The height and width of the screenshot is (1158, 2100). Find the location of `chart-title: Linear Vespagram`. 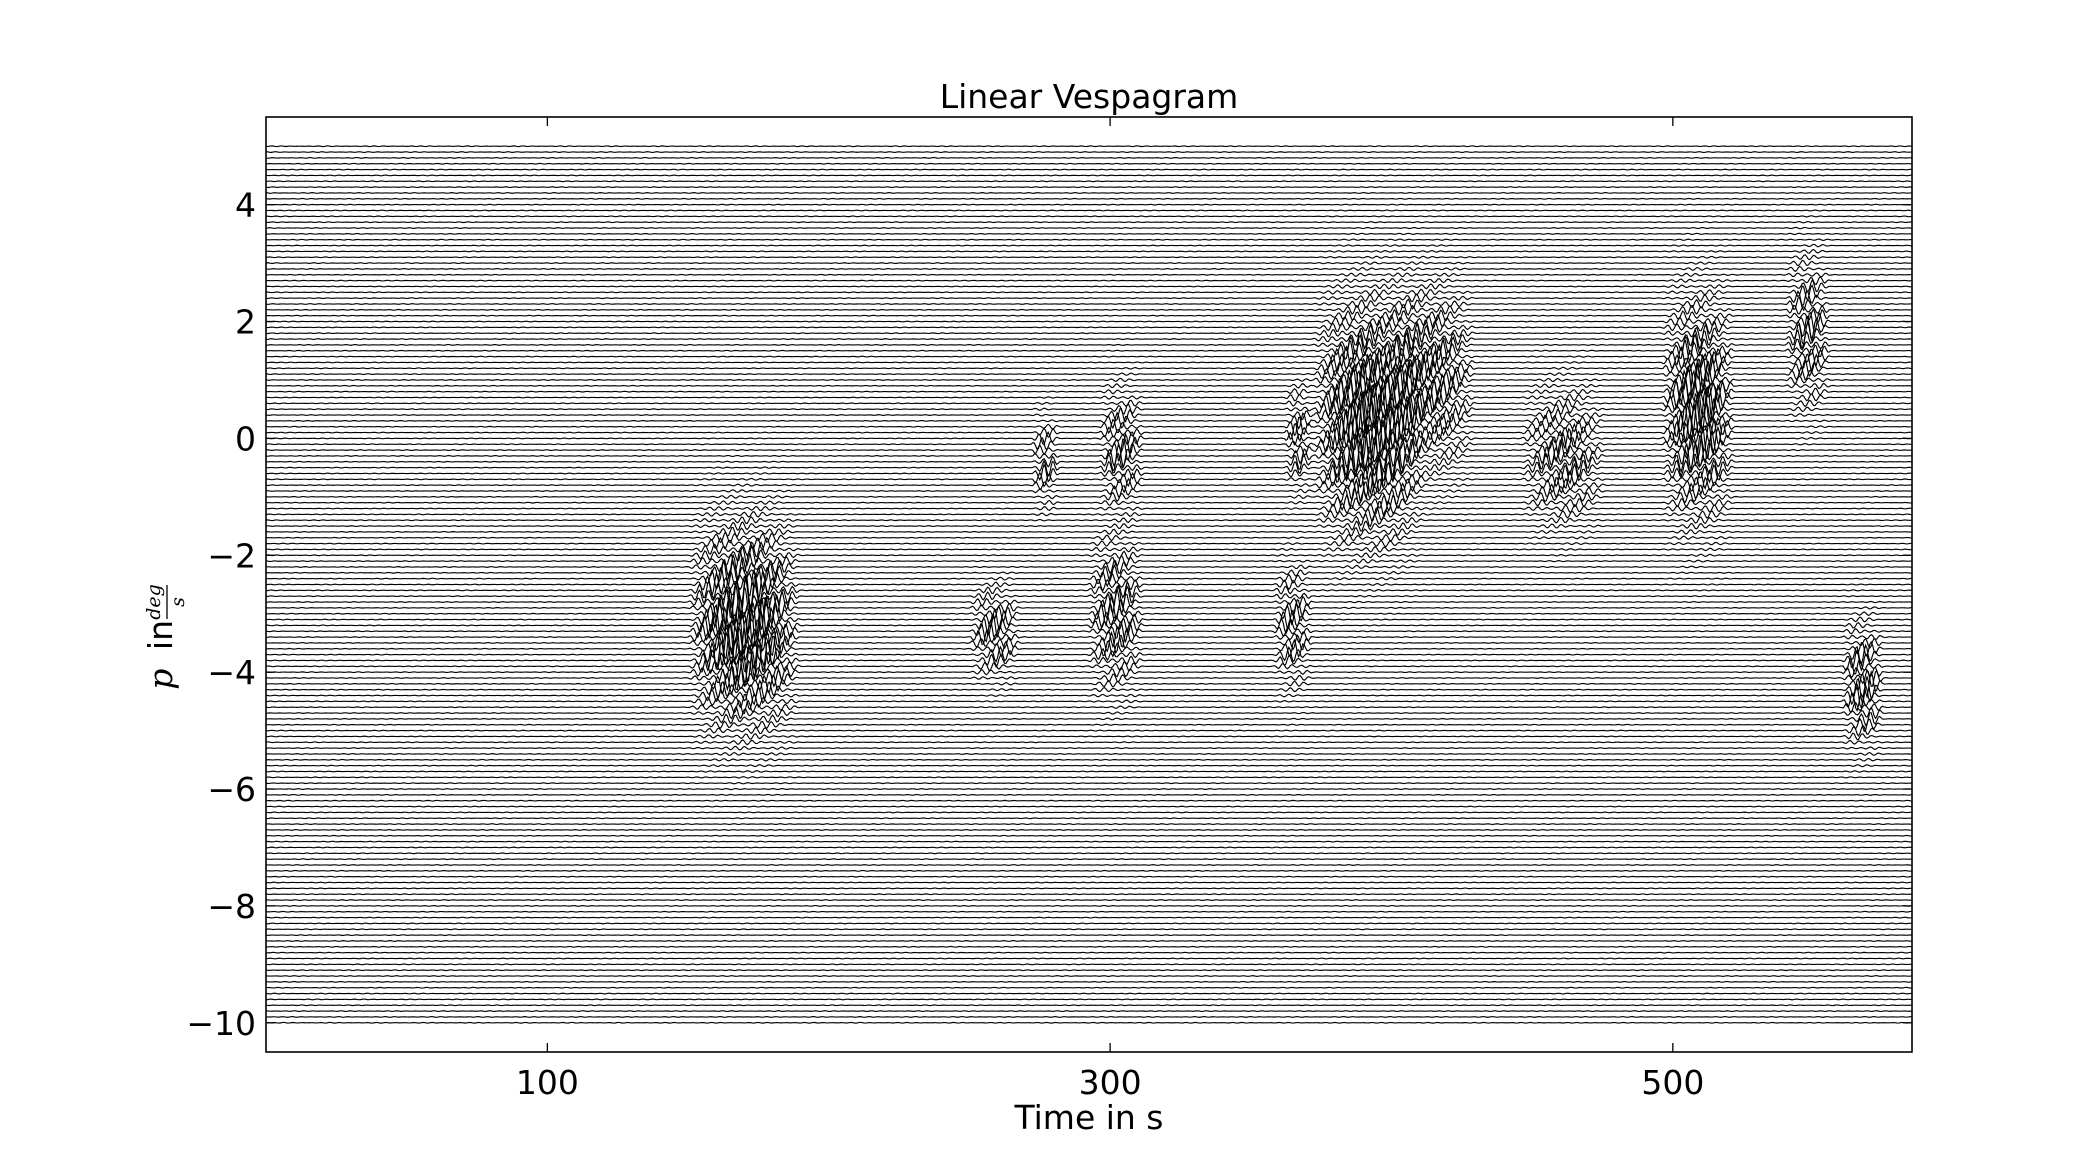

chart-title: Linear Vespagram is located at coordinates (1089, 96).